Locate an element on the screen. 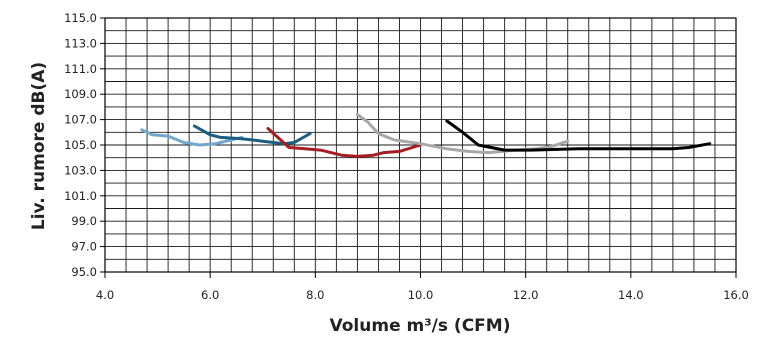  x-axis-ticks: 4.0 6.0 8.0 10.0 12.0 14.0 16.0 is located at coordinates (422, 287).